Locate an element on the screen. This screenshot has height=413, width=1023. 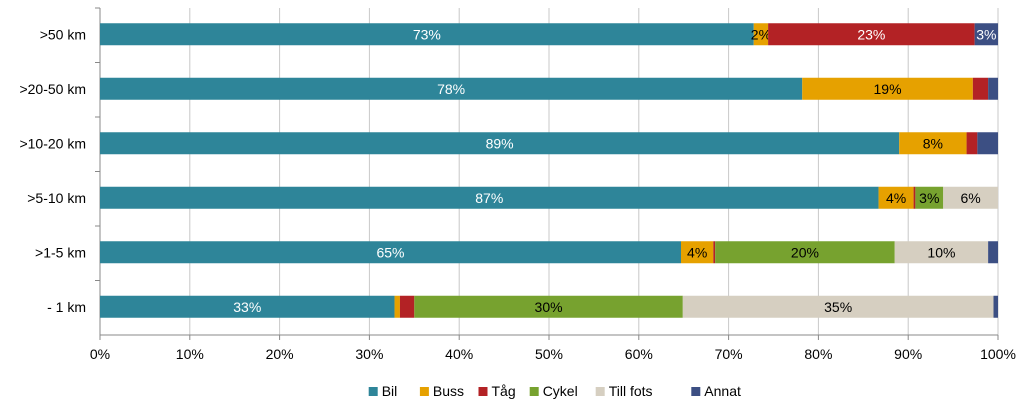
data-label: 20% is located at coordinates (805, 252).